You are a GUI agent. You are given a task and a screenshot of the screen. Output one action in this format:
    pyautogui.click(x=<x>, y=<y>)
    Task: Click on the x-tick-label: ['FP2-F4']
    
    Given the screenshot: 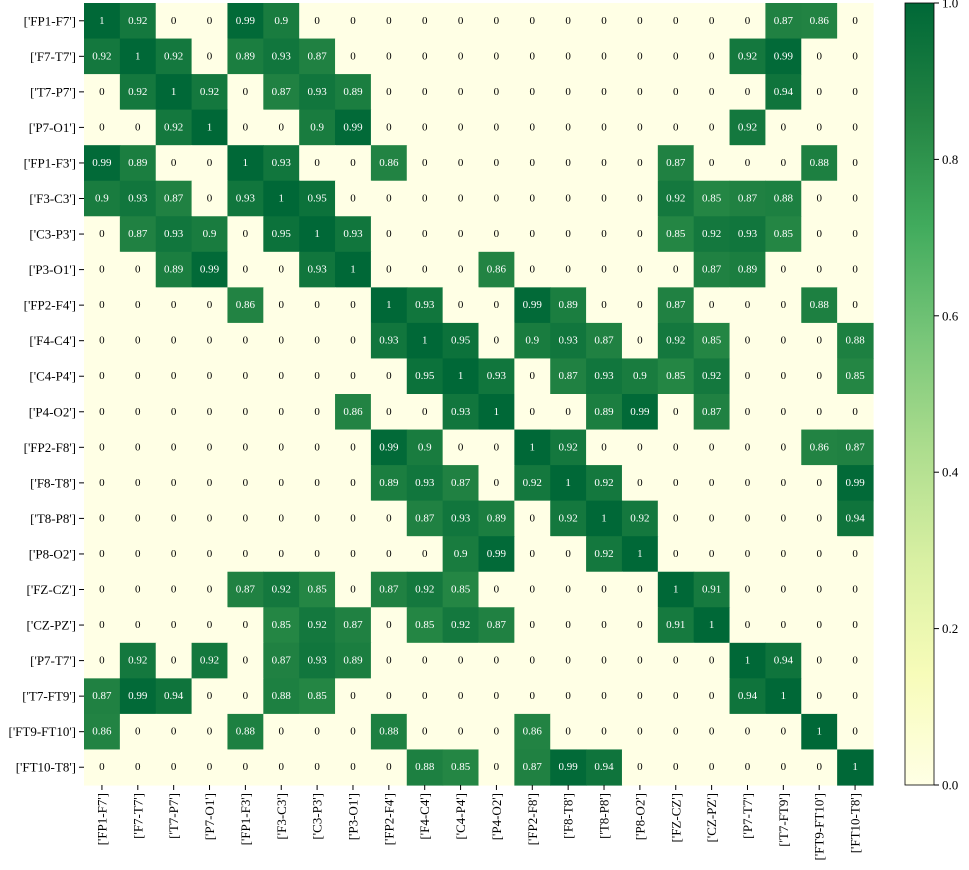 What is the action you would take?
    pyautogui.click(x=388, y=819)
    